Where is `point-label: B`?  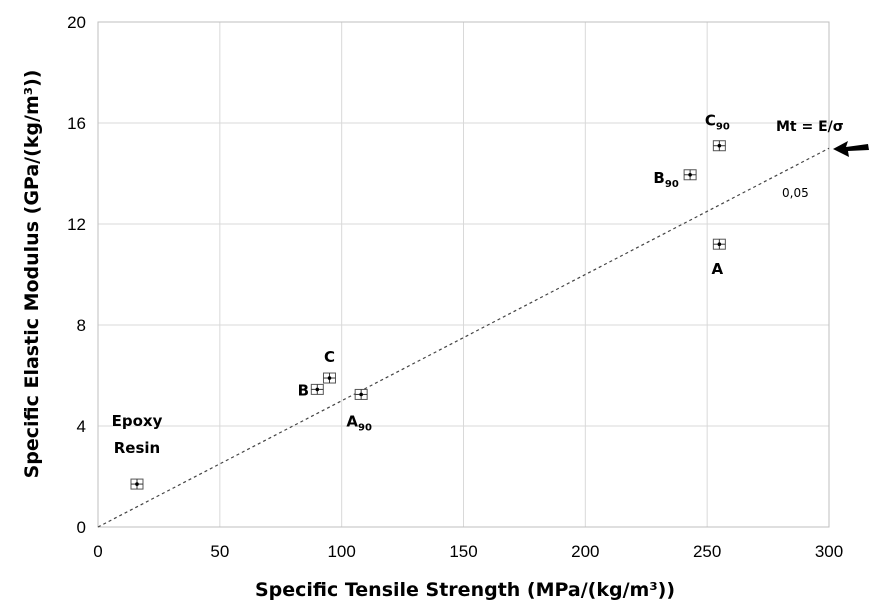 point-label: B is located at coordinates (303, 390).